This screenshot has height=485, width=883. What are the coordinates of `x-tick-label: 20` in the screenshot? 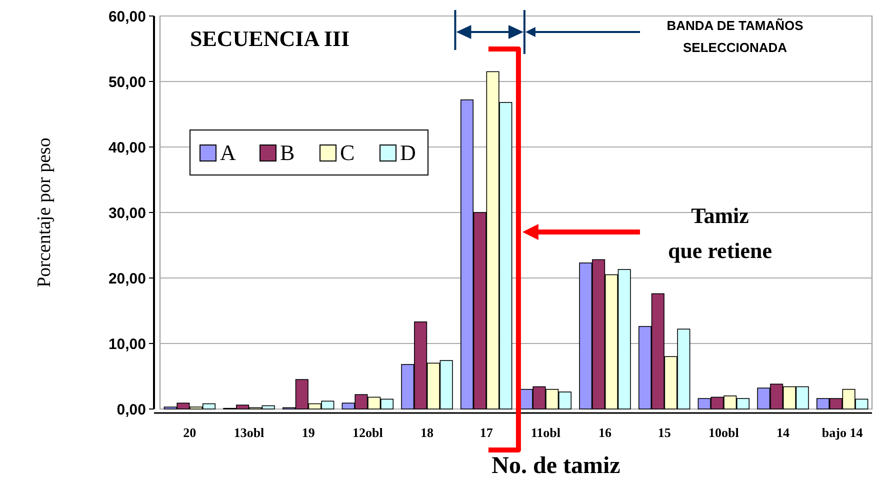 It's located at (189, 432).